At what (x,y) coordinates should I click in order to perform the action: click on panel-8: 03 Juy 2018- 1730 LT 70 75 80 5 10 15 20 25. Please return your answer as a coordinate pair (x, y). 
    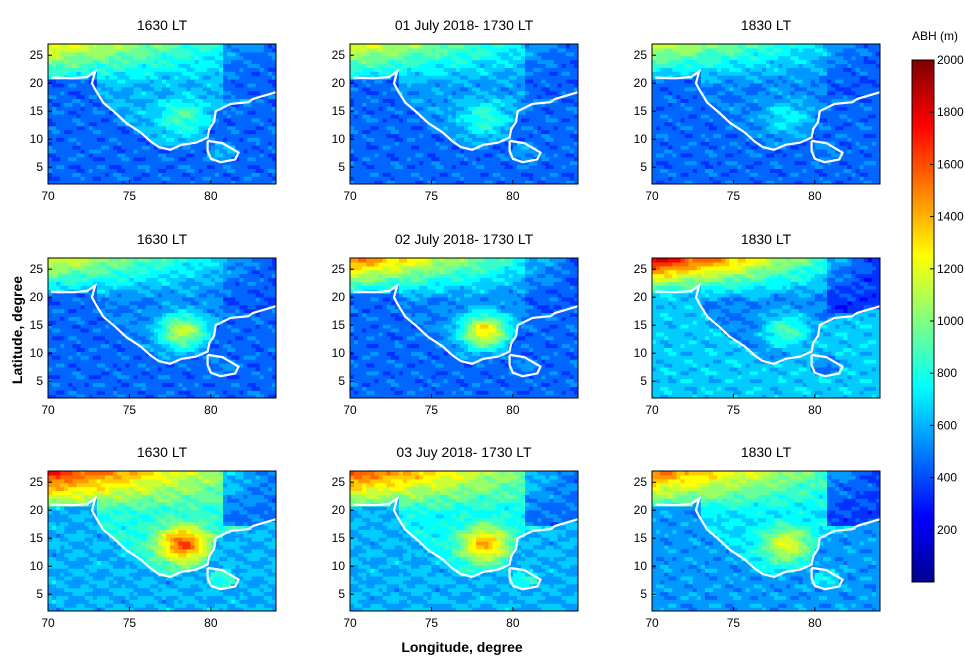
    Looking at the image, I should click on (455, 537).